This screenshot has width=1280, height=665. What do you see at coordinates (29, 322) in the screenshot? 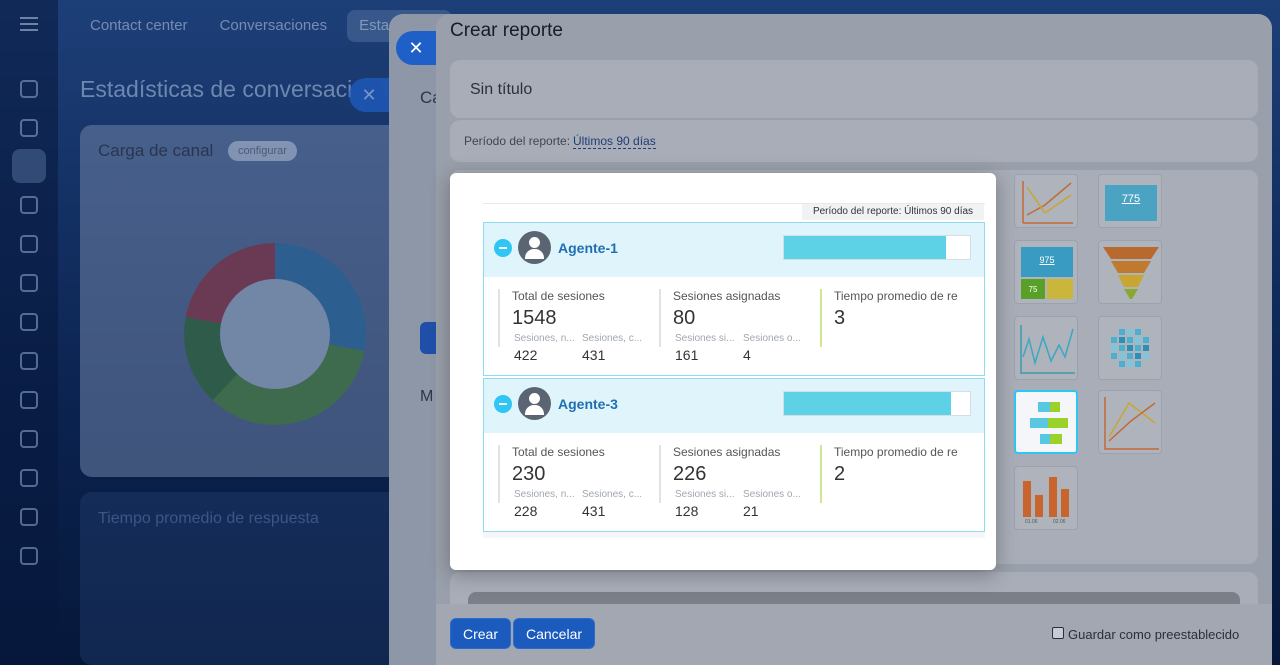
I see `mail-icon` at bounding box center [29, 322].